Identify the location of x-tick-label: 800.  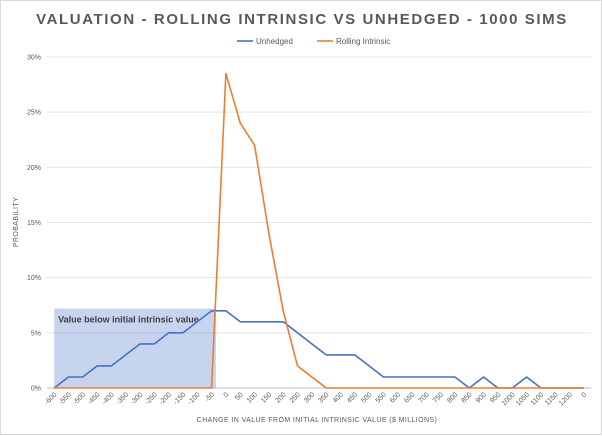
(452, 397).